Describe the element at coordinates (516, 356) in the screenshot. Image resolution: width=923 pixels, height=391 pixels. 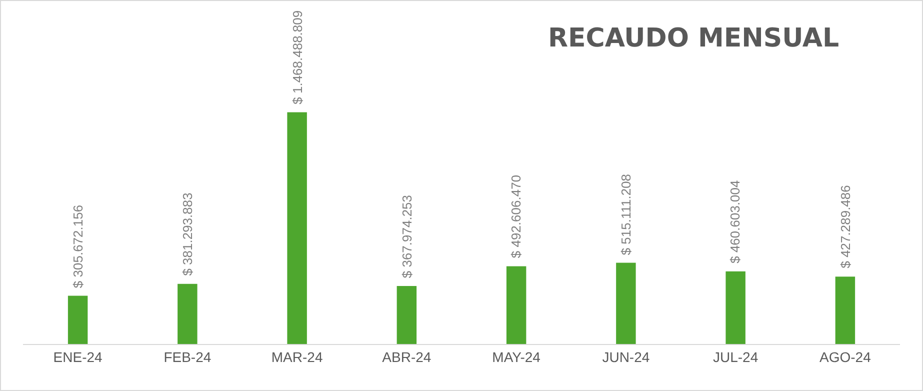
I see `x-tick-label: MAY-24` at that location.